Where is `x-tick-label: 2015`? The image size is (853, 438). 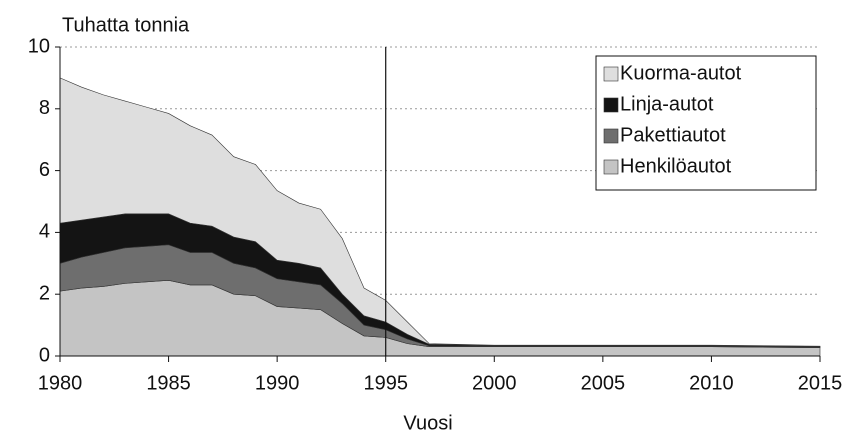 x-tick-label: 2015 is located at coordinates (820, 383).